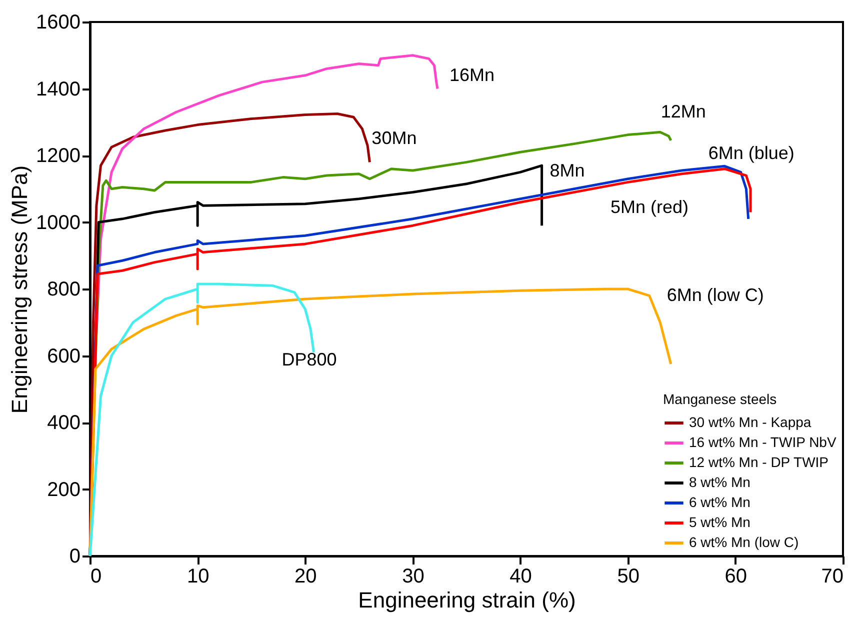 This screenshot has width=858, height=619. Describe the element at coordinates (63, 423) in the screenshot. I see `y-tick-label: 400` at that location.